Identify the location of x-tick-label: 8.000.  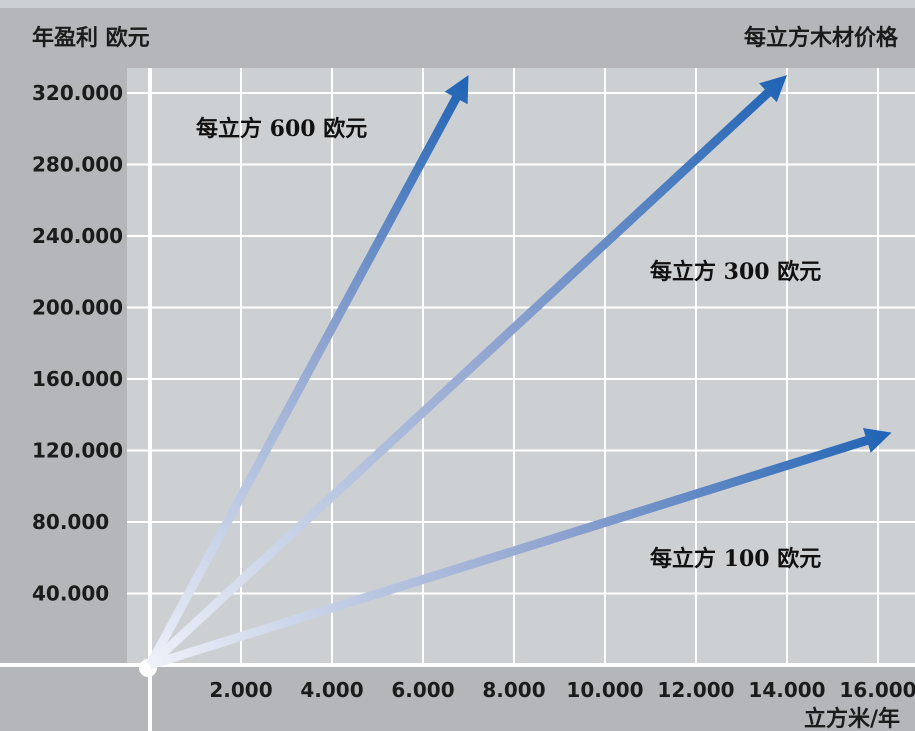
(513, 690).